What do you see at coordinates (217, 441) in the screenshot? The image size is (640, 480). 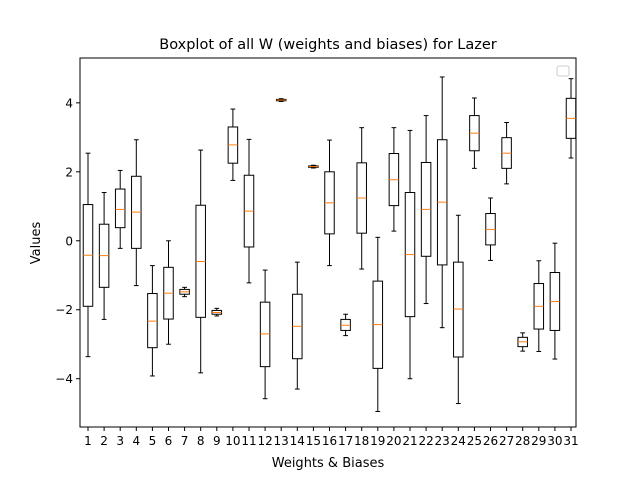 I see `x-tick-label: 9` at bounding box center [217, 441].